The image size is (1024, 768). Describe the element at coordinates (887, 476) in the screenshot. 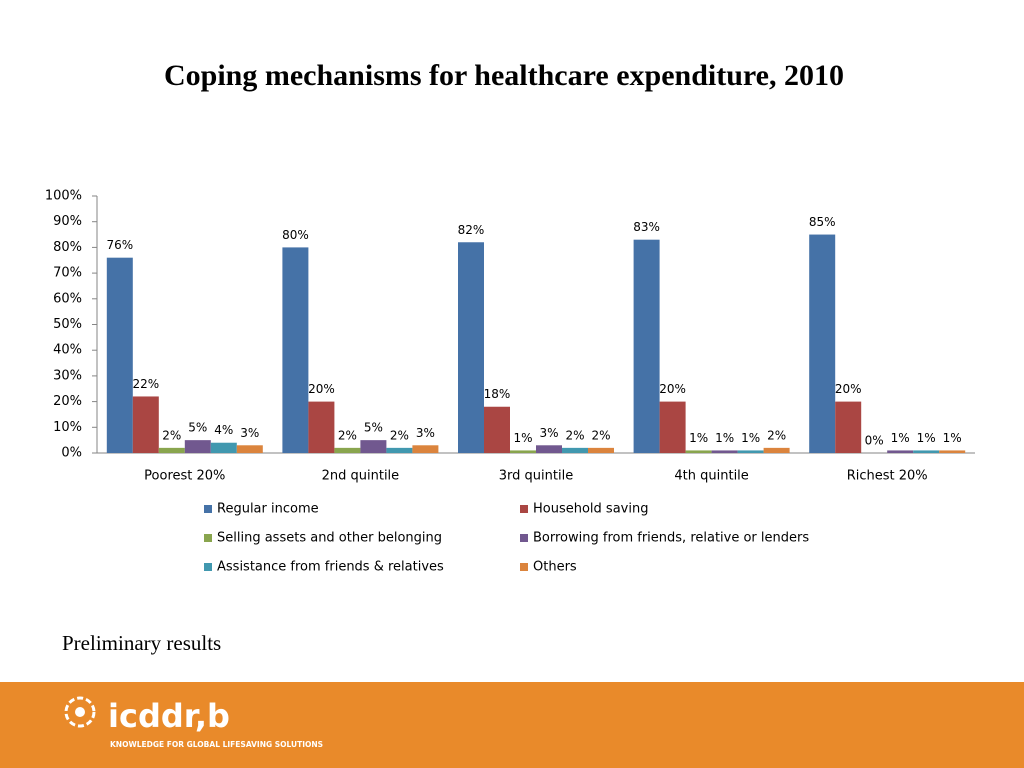

I see `x-tick-label: Richest 20%` at that location.